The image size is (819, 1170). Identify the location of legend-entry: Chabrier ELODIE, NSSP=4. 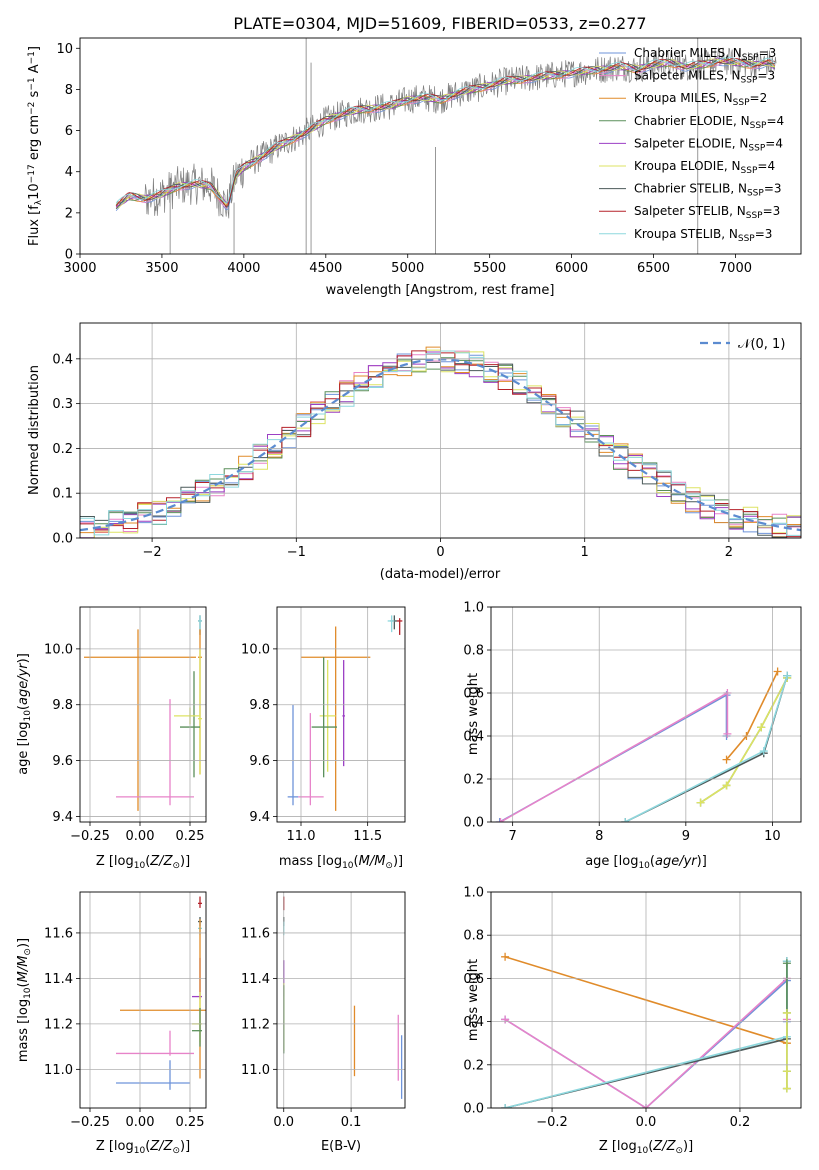
(709, 122).